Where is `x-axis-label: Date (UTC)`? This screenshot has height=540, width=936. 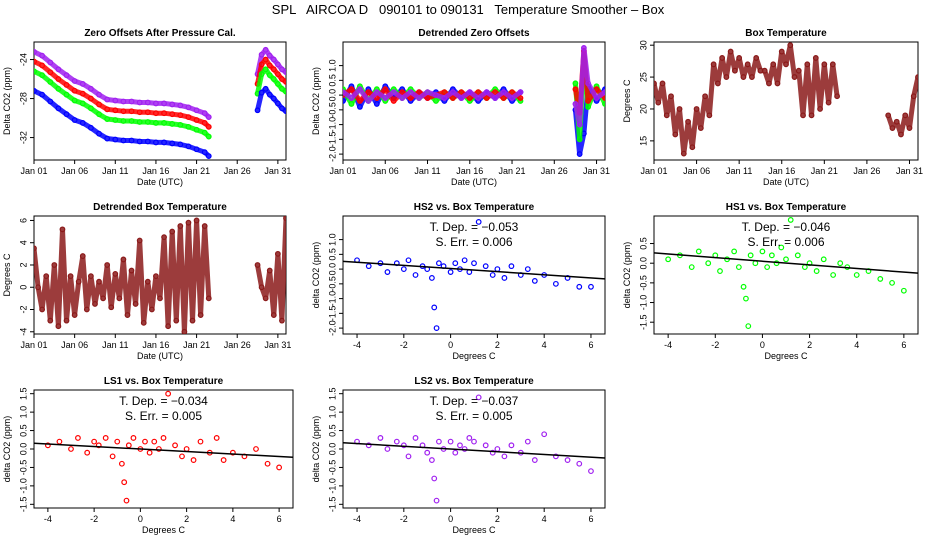 x-axis-label: Date (UTC) is located at coordinates (160, 356).